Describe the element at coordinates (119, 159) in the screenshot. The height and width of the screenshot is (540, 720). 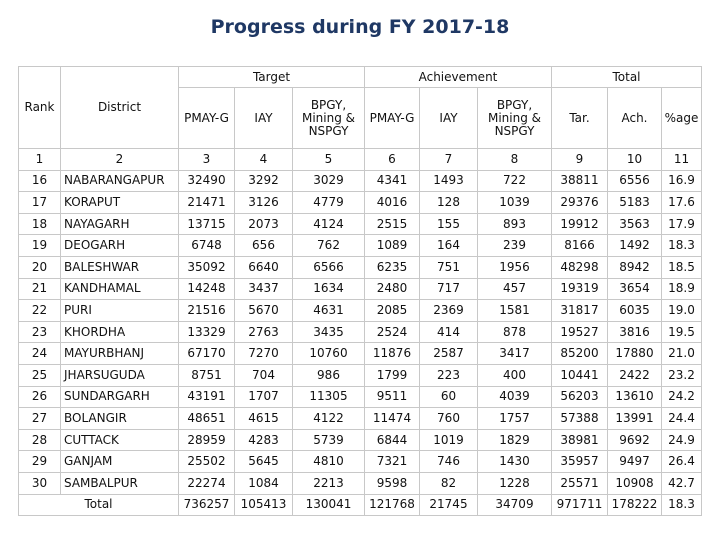
I see `column-number: 2` at that location.